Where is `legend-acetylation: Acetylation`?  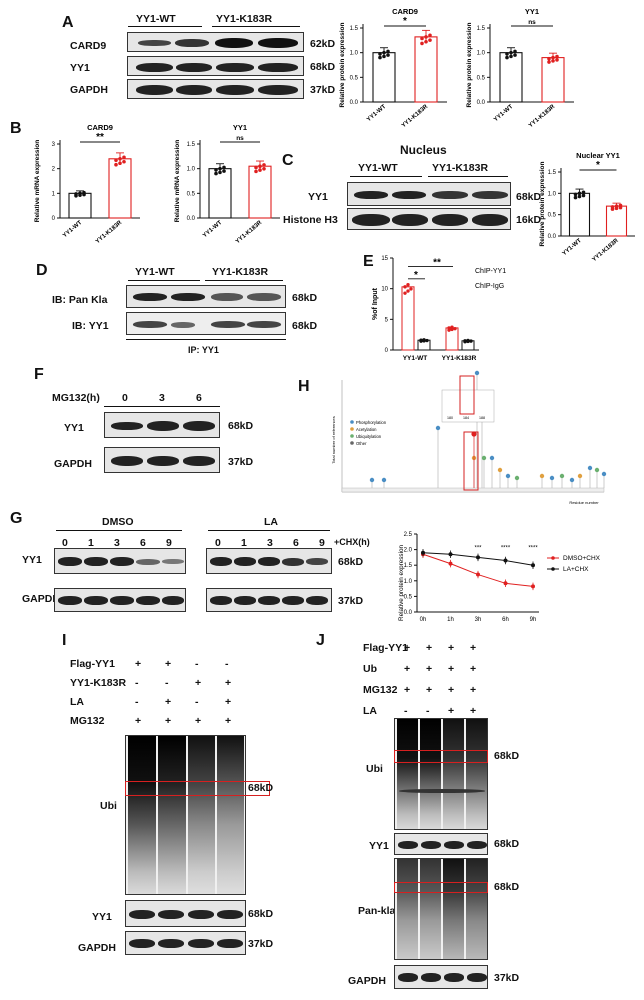
legend-acetylation: Acetylation is located at coordinates (366, 429).